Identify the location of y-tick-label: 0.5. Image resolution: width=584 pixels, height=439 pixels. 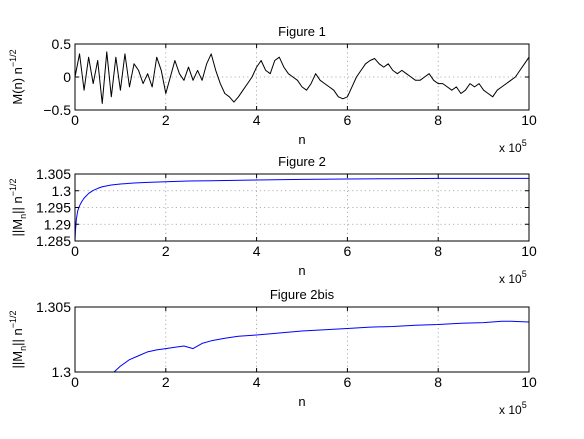
(62, 44).